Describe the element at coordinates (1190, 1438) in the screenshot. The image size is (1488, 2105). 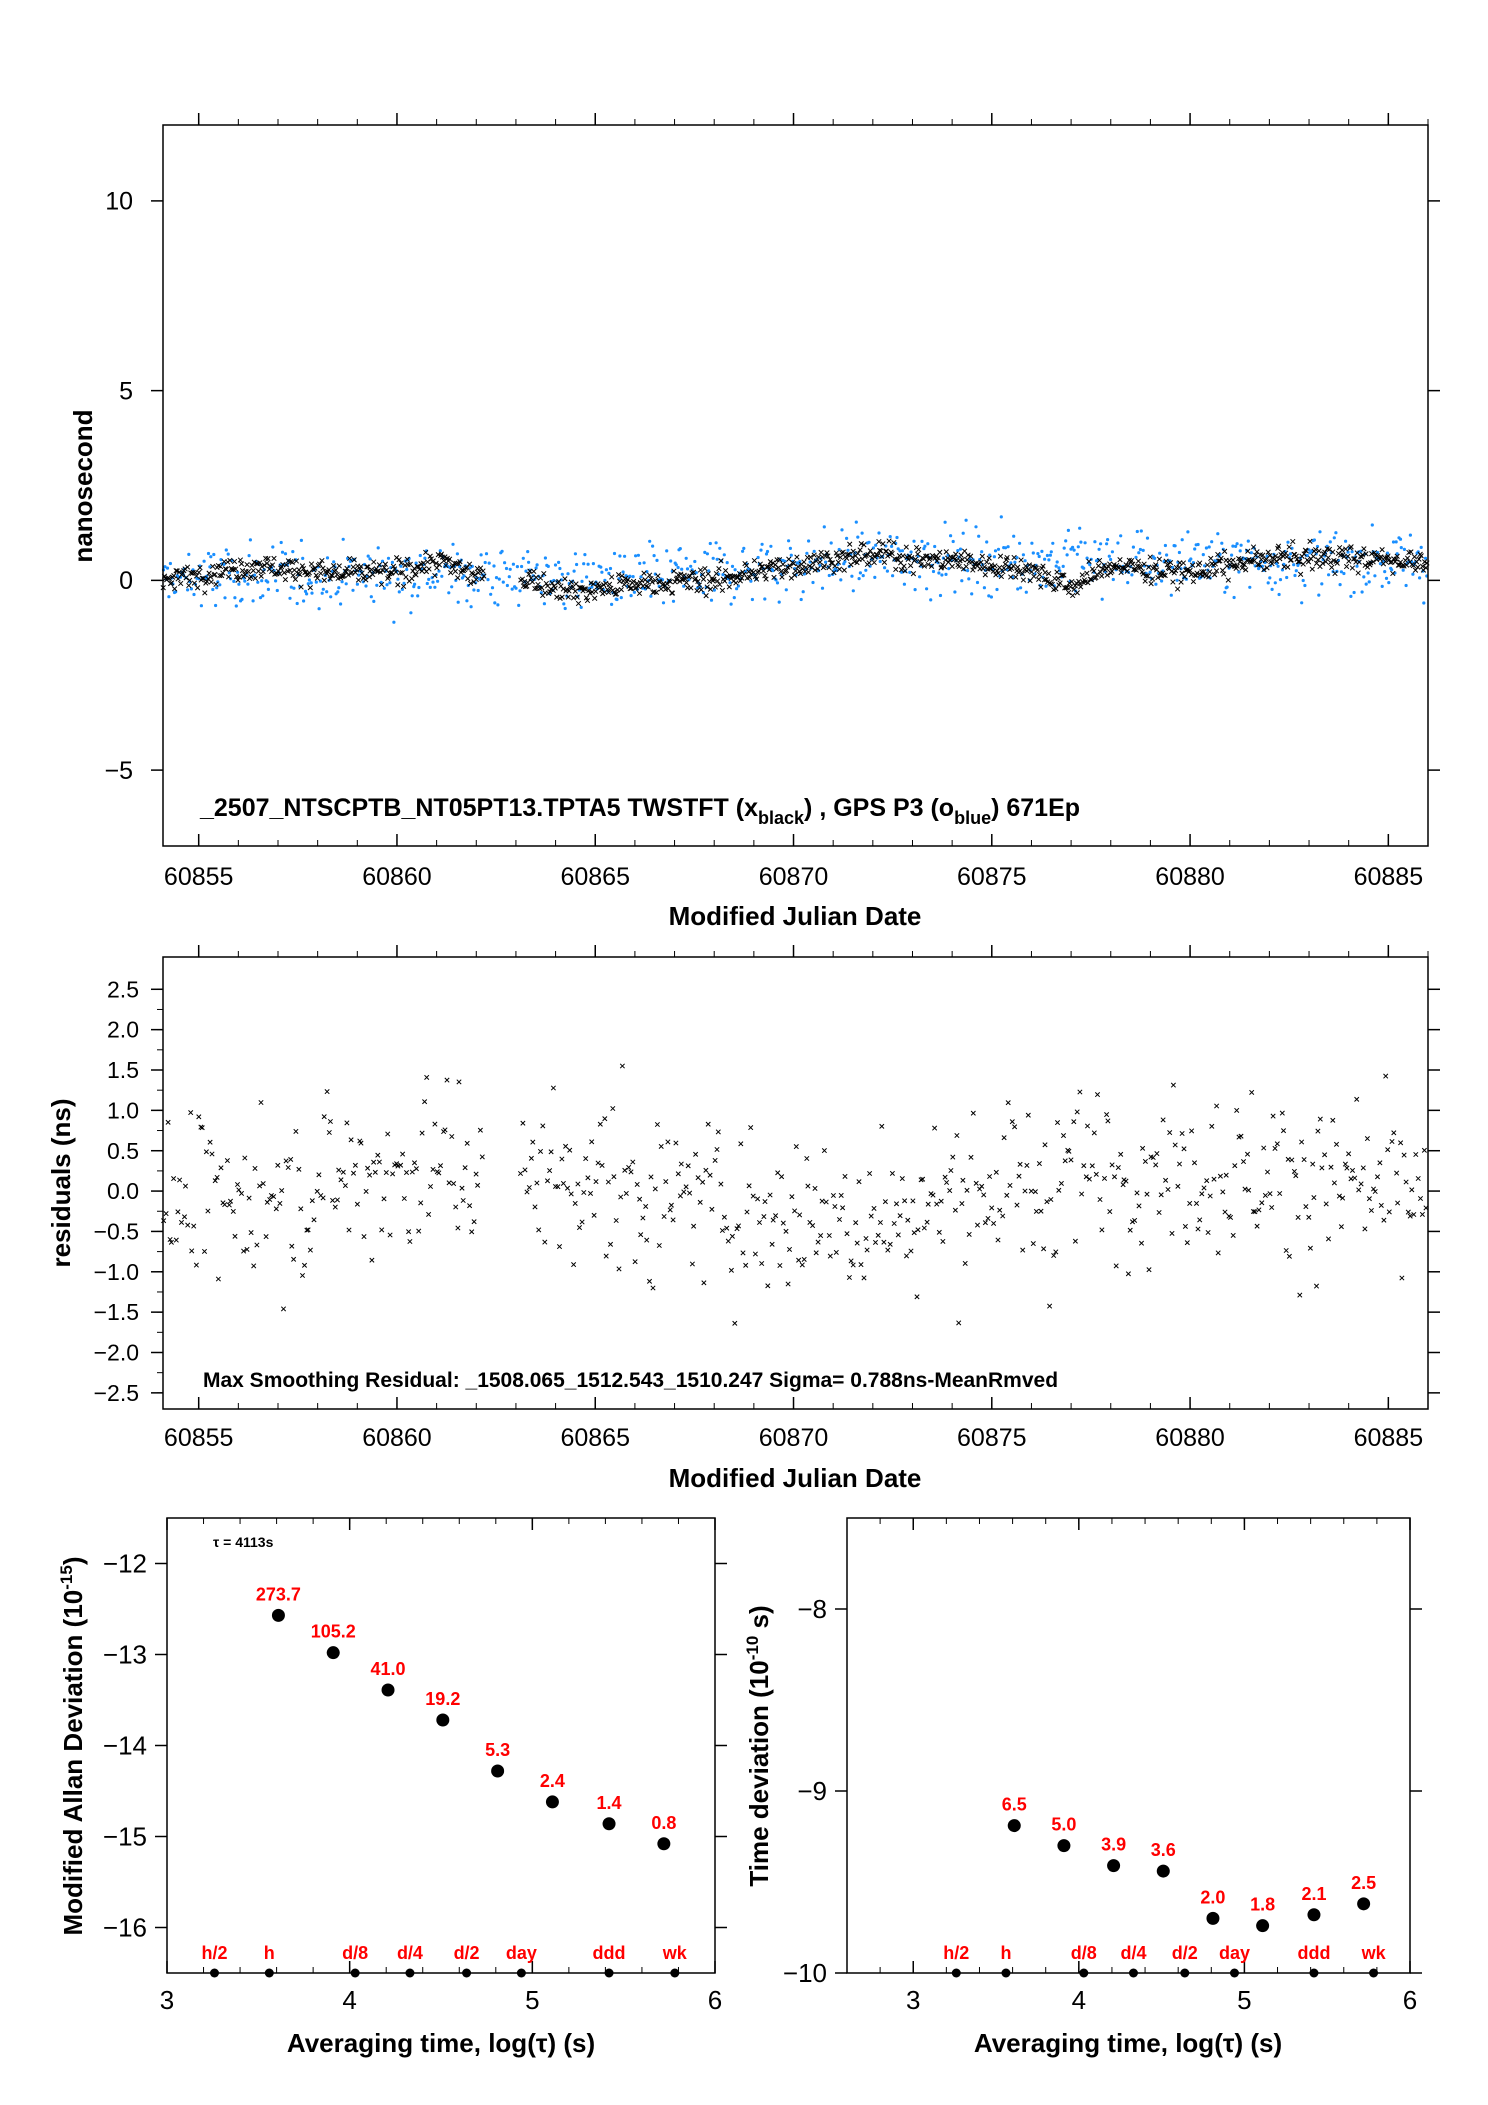
I see `x-tick-label: 60880` at that location.